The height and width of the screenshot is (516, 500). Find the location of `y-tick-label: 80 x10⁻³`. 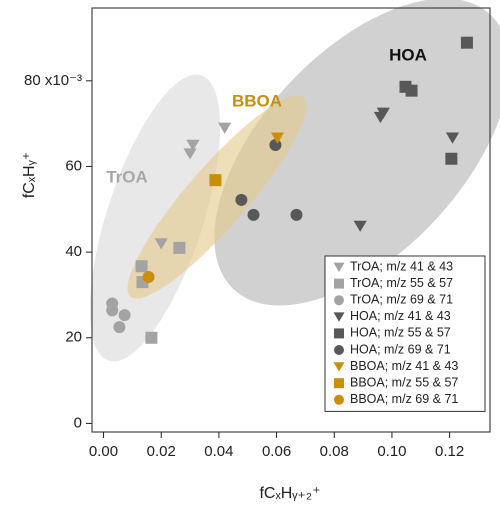

y-tick-label: 80 x10⁻³ is located at coordinates (53, 80).